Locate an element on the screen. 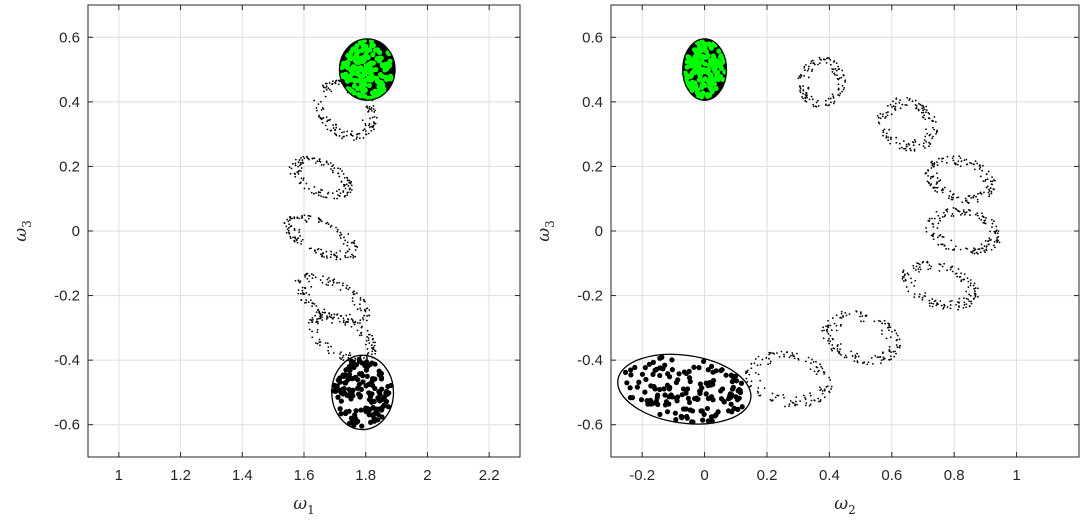 The image size is (1088, 525). y-tick-label: -0.2 is located at coordinates (590, 296).